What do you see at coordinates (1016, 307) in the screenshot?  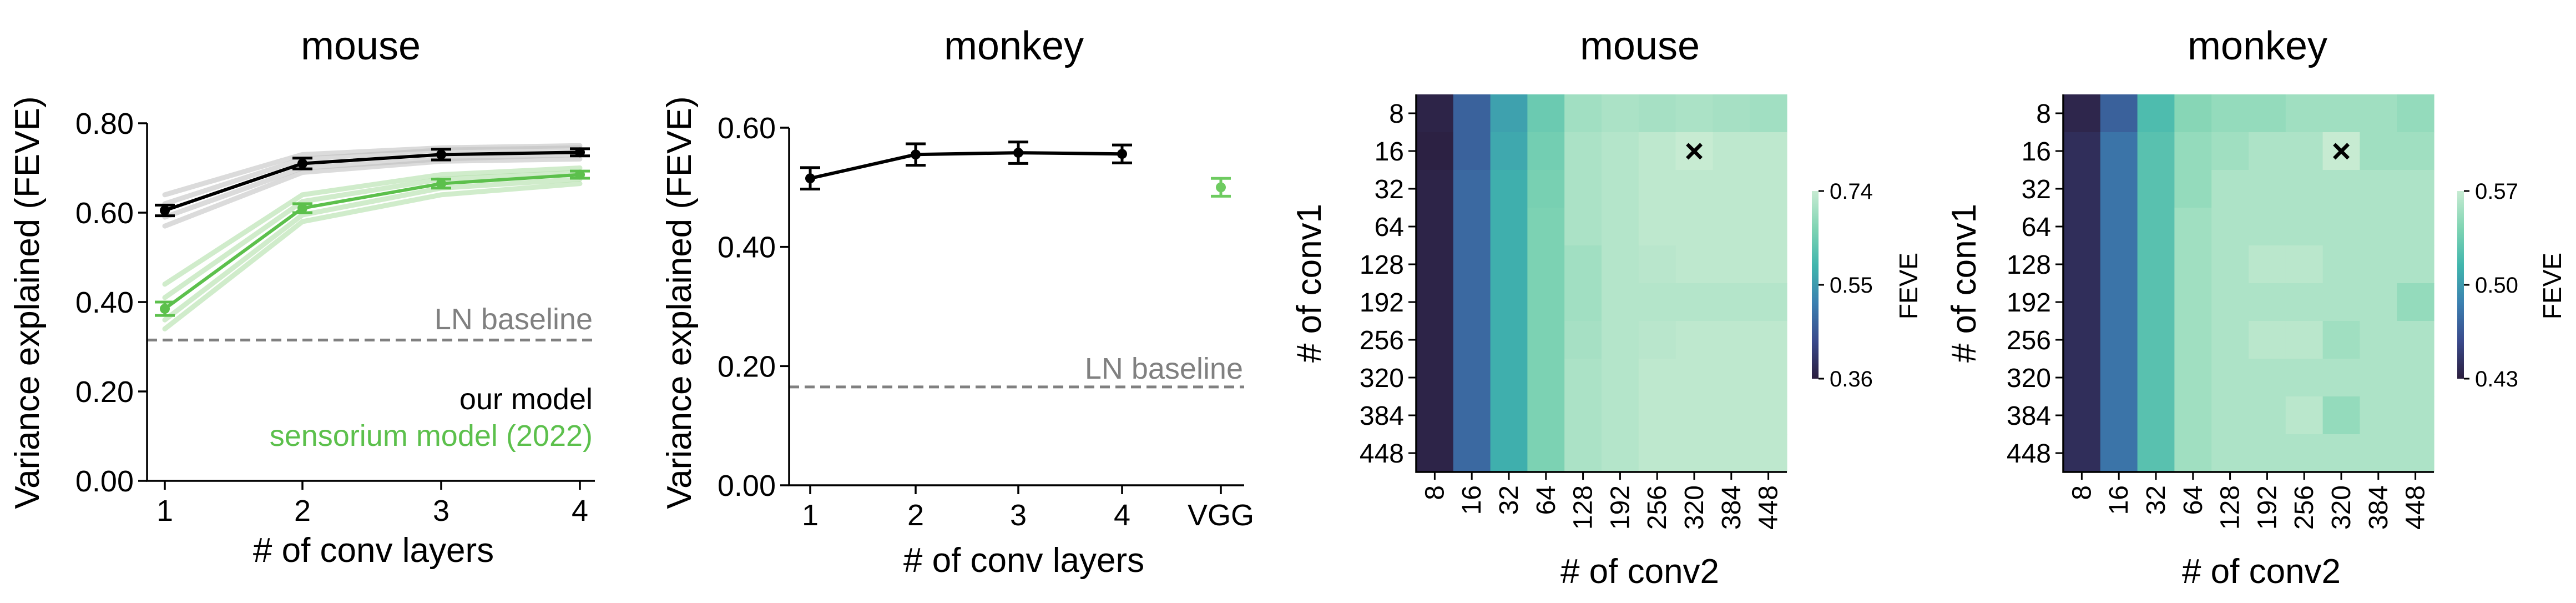 I see `axes` at bounding box center [1016, 307].